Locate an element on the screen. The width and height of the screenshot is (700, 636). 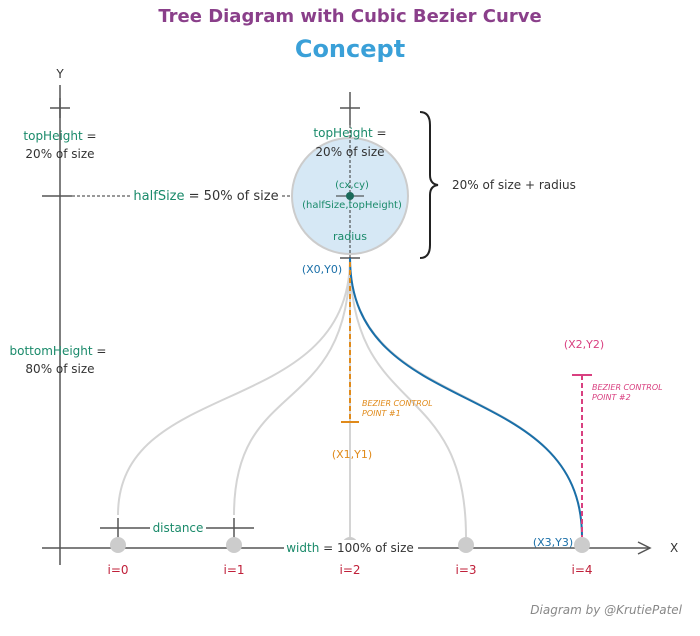
control-point-1: (X1,Y1) is located at coordinates (352, 454).